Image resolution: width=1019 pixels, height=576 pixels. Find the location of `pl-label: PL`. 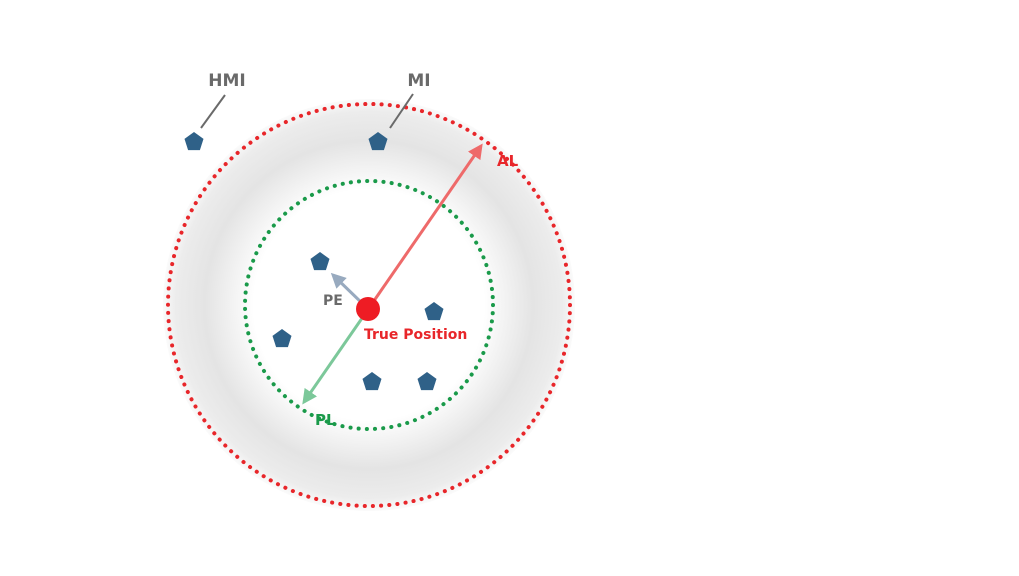

pl-label: PL is located at coordinates (325, 420).